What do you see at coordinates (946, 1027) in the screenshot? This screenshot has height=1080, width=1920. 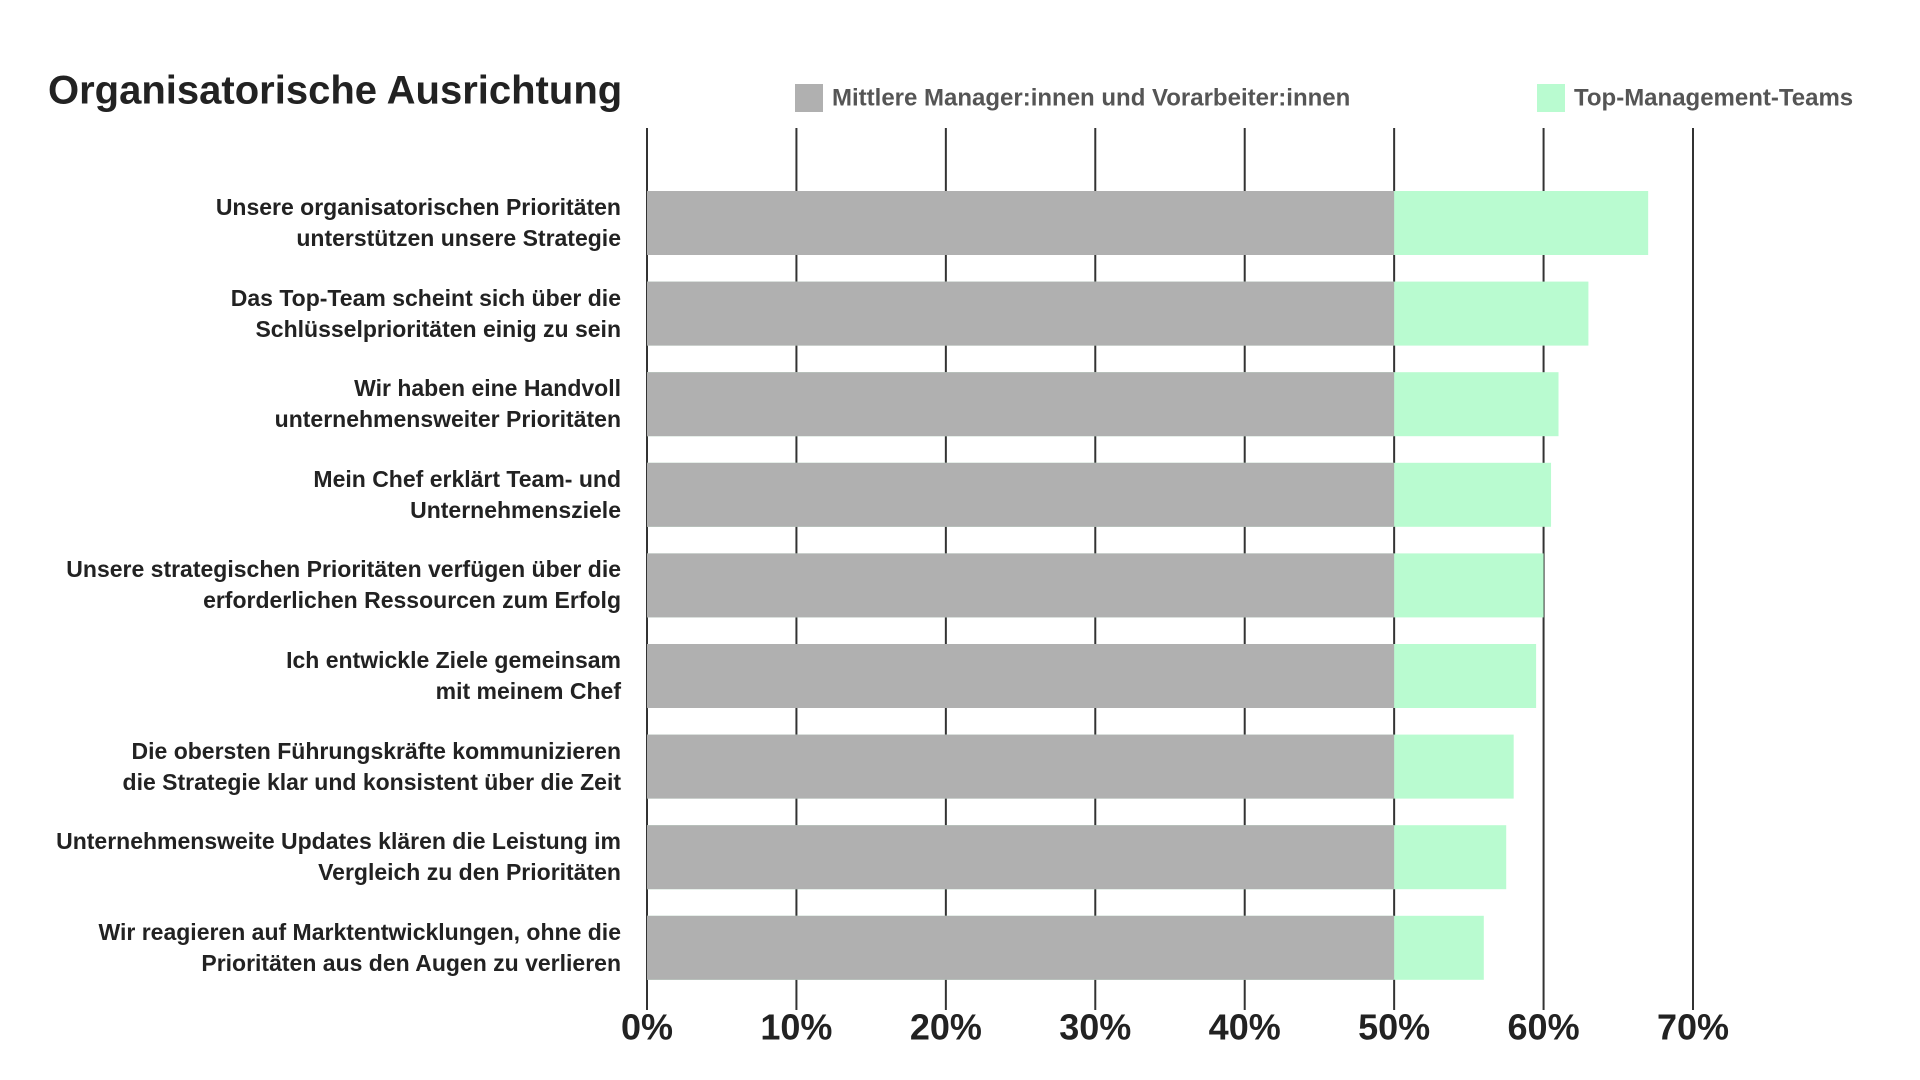 I see `x-tick-label: 20%` at bounding box center [946, 1027].